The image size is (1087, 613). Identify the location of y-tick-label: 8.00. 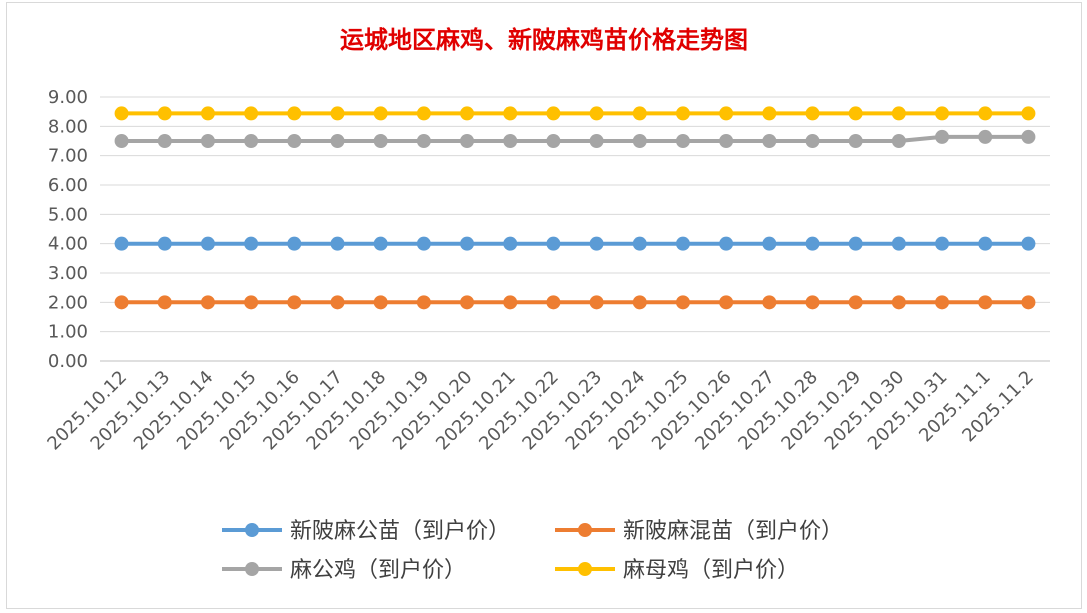
(68, 126).